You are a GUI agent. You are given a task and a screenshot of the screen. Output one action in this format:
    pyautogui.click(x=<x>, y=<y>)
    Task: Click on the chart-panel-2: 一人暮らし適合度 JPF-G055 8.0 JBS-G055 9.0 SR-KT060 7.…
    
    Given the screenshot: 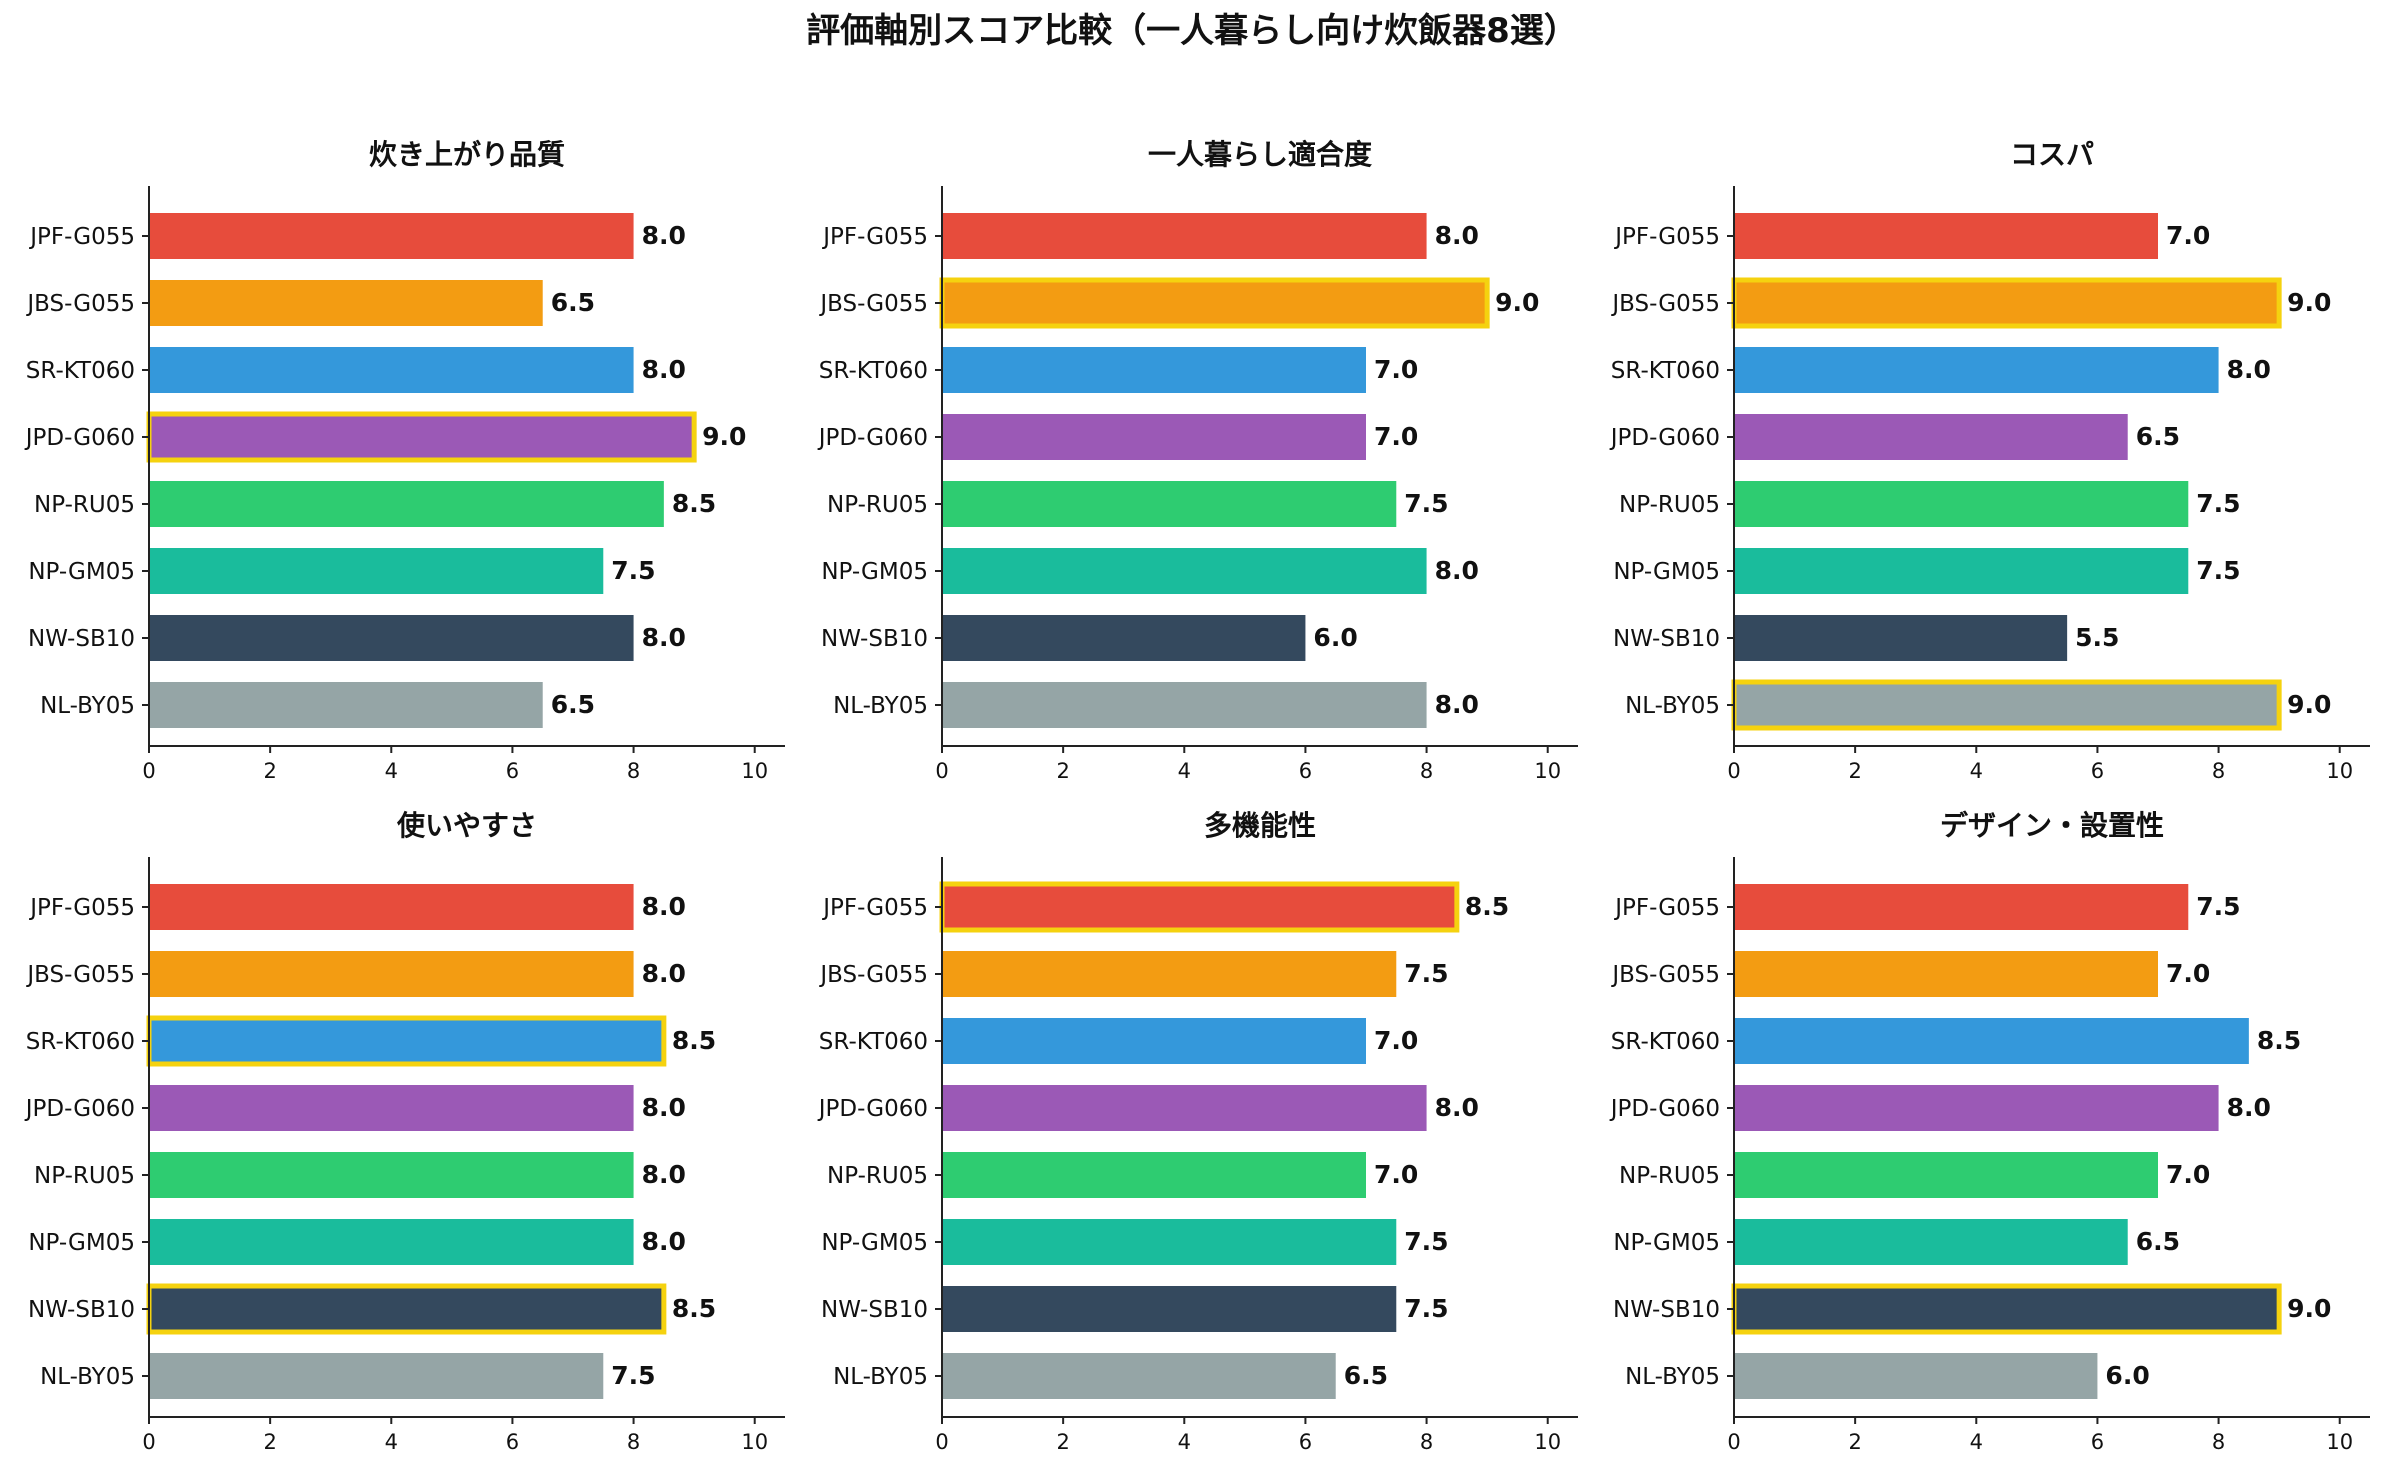 What is the action you would take?
    pyautogui.click(x=1197, y=460)
    